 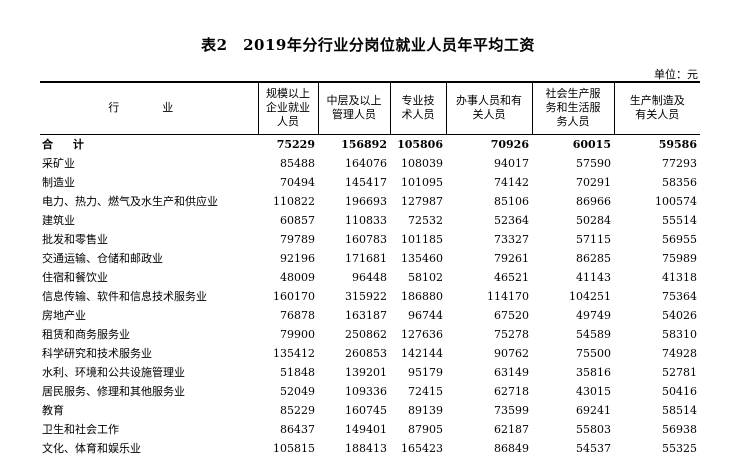 I want to click on table-row: 建筑业 60857 110833 72532 52364 50284 55514, so click(x=370, y=220).